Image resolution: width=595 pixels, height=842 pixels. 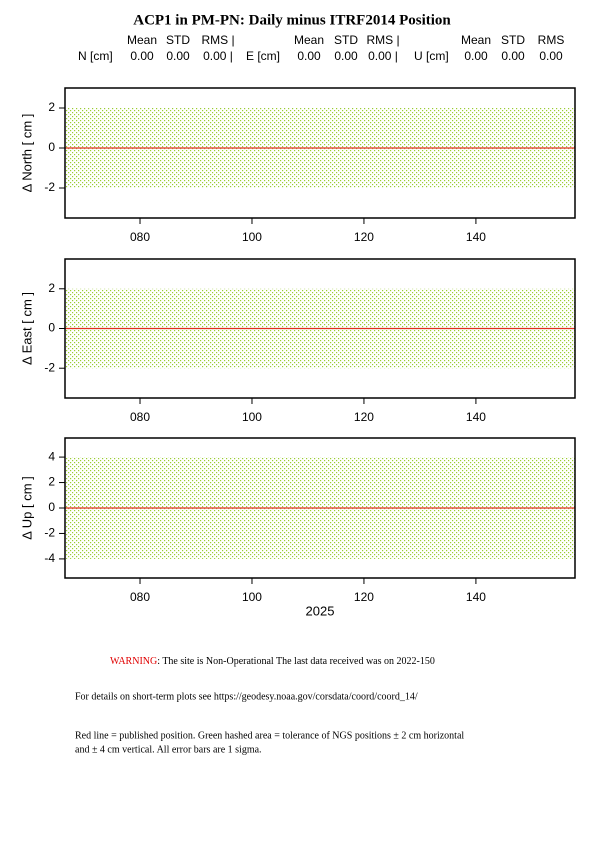 What do you see at coordinates (320, 153) in the screenshot?
I see `plot-frame` at bounding box center [320, 153].